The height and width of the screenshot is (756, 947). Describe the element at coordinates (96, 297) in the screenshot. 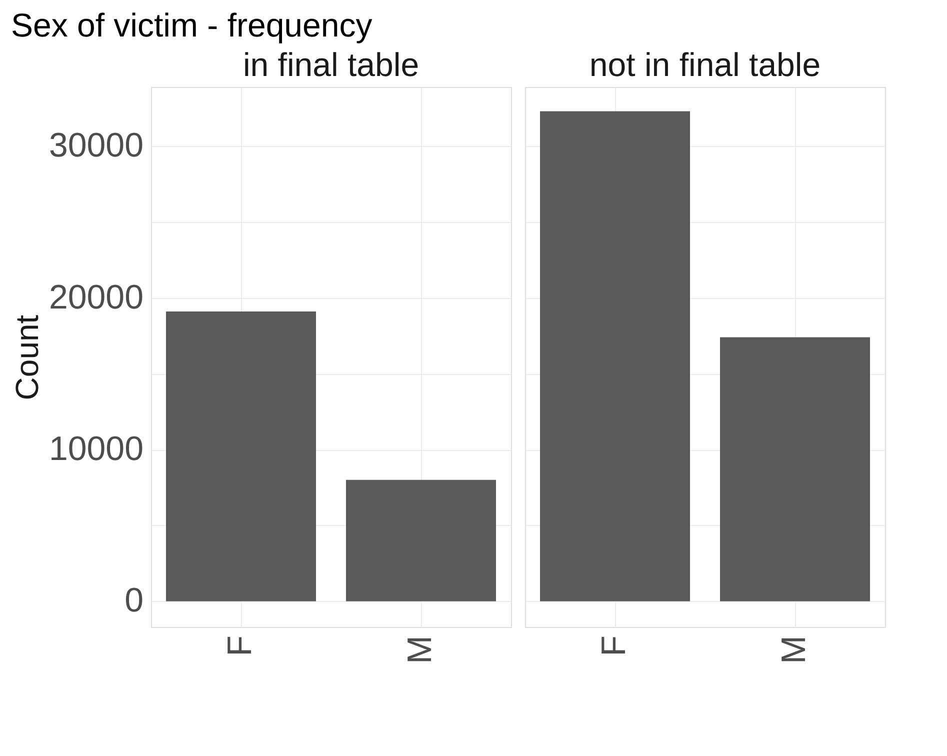

I see `y-tick-label: 20000` at that location.